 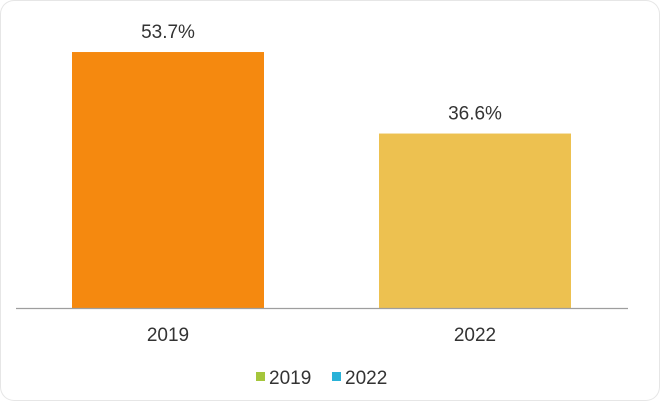 What do you see at coordinates (168, 335) in the screenshot?
I see `x-tick-label-2019: 2019` at bounding box center [168, 335].